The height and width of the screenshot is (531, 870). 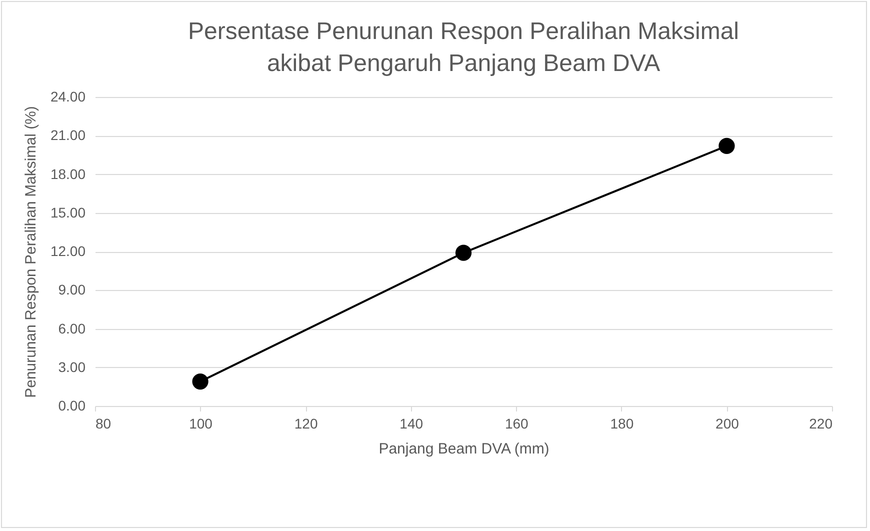 I want to click on x-tick-label: 220, so click(x=821, y=424).